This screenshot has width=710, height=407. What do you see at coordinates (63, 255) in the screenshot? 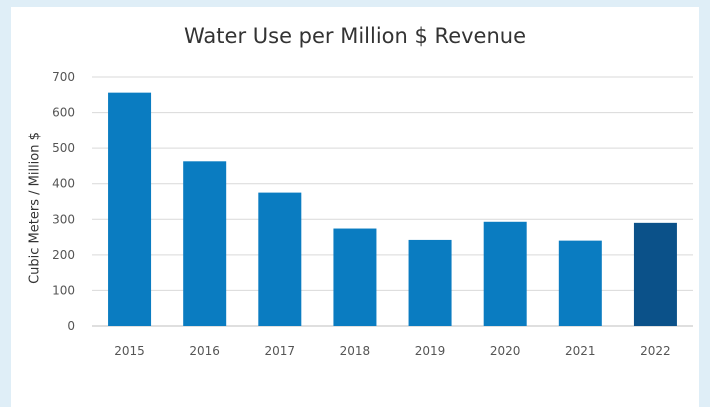
I see `y-tick-label: 200` at bounding box center [63, 255].